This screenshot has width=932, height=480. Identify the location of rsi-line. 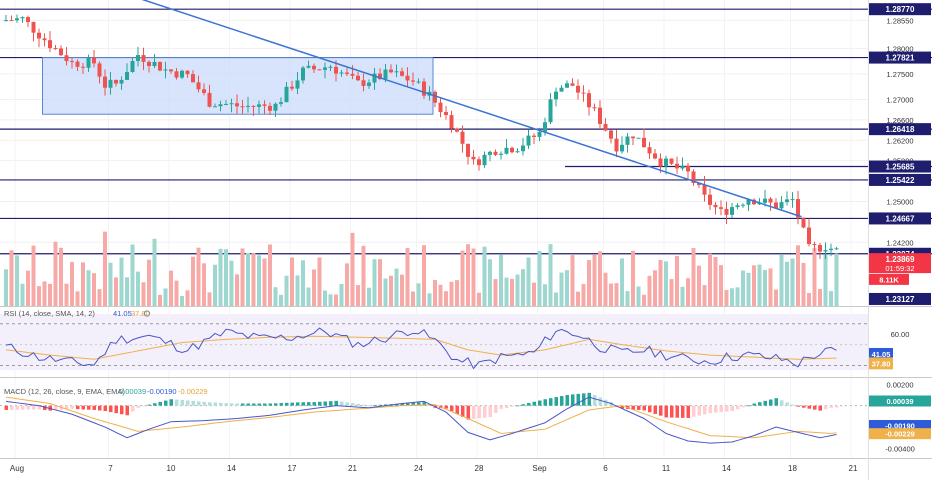
(421, 348).